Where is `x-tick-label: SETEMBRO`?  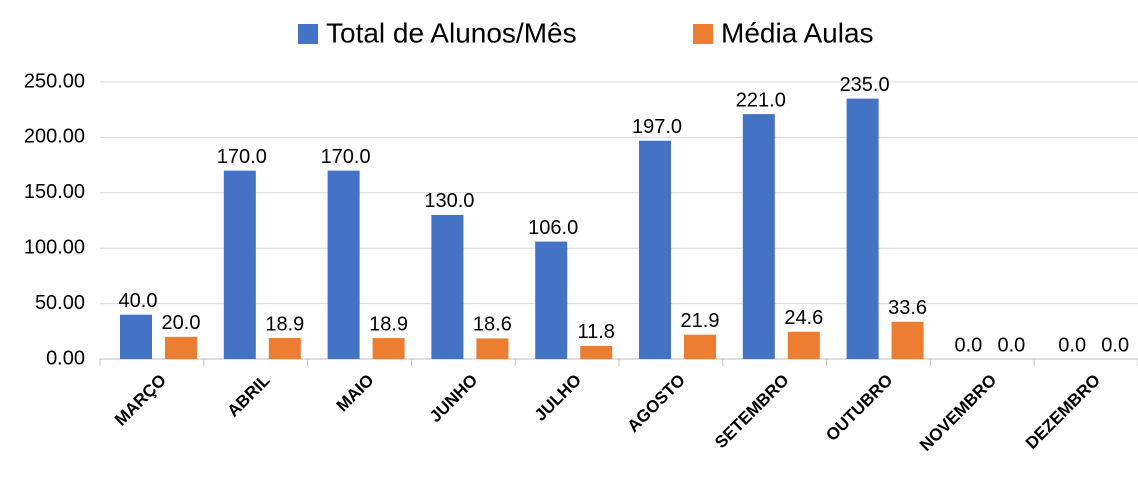
x-tick-label: SETEMBRO is located at coordinates (752, 412).